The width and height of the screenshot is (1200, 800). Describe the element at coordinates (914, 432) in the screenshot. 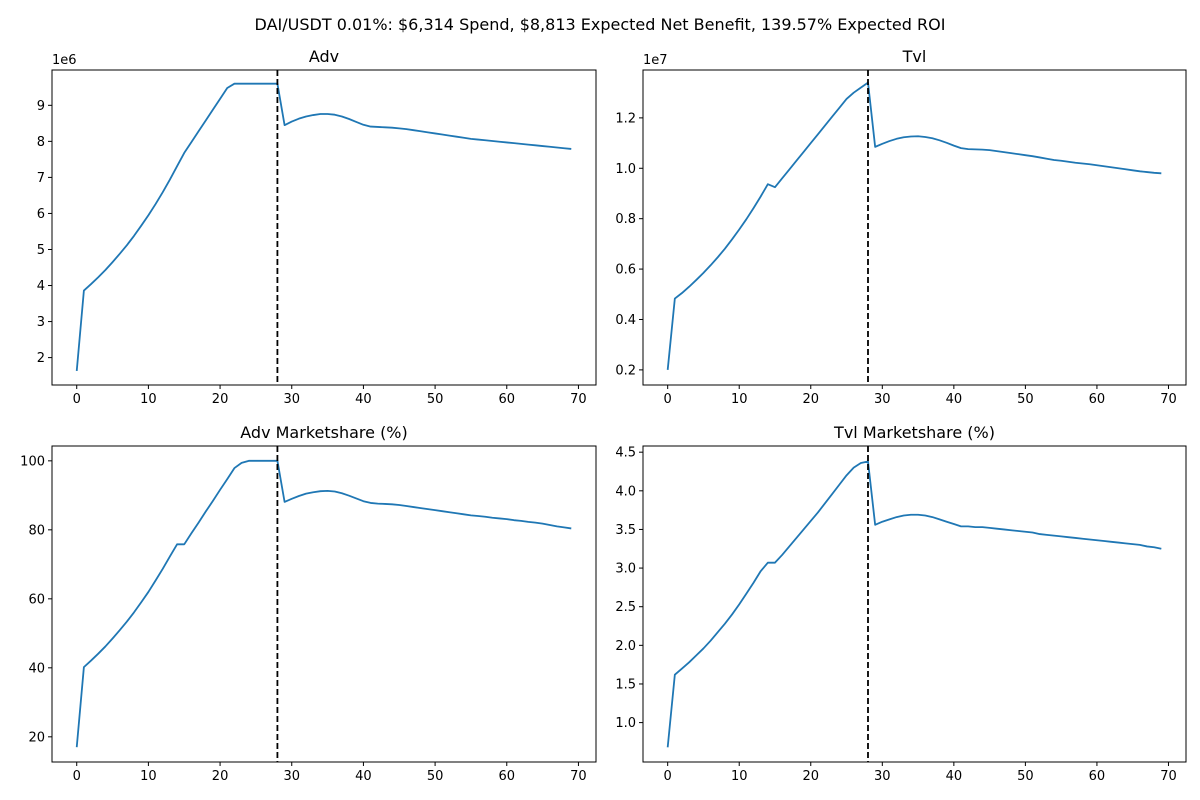

I see `panel-title: Tvl Marketshare (%)` at that location.